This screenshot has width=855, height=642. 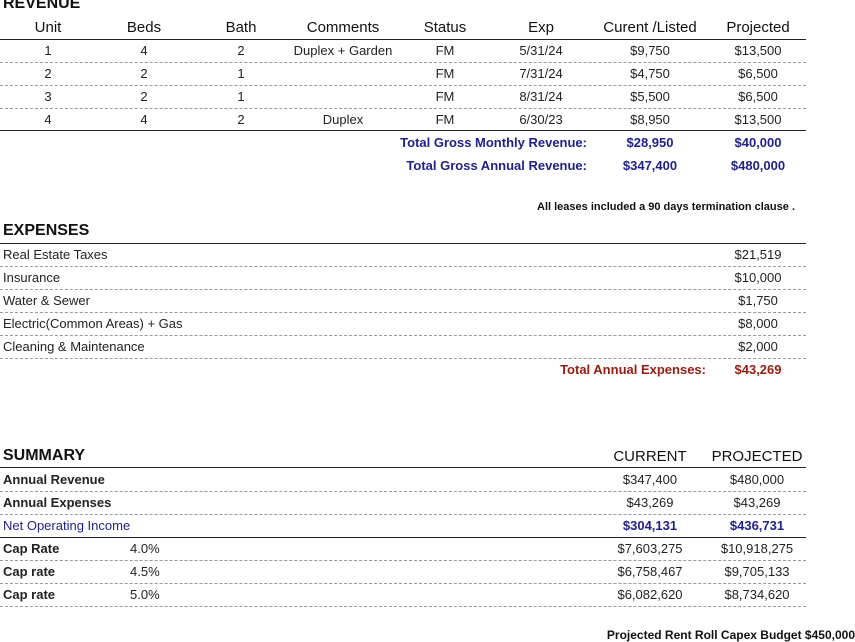 I want to click on cap-rate-percent: 5.0%, so click(x=145, y=594).